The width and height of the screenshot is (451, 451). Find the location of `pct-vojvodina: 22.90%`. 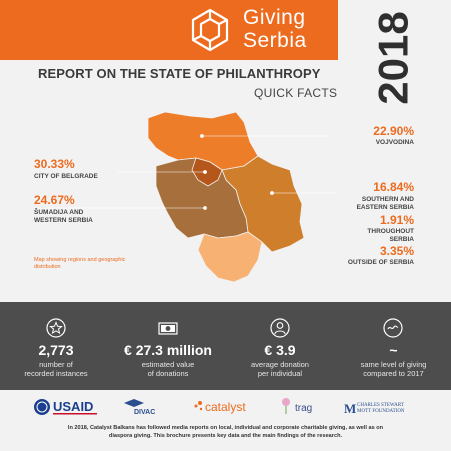

pct-vojvodina: 22.90% is located at coordinates (393, 131).